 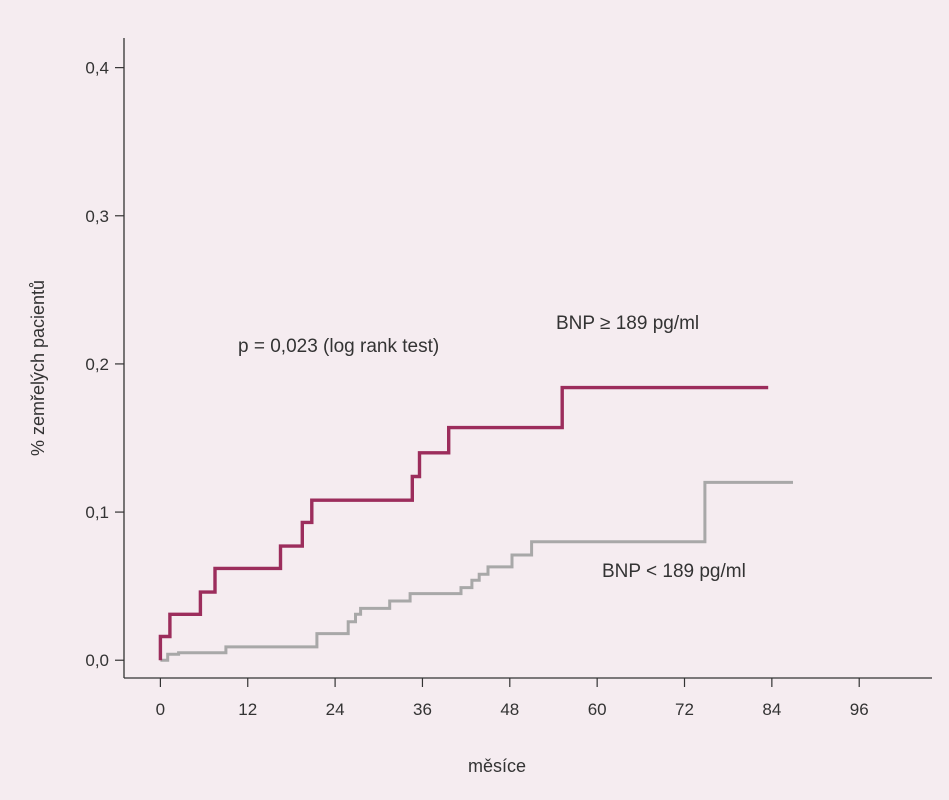 What do you see at coordinates (771, 709) in the screenshot?
I see `x-tick-label: 84` at bounding box center [771, 709].